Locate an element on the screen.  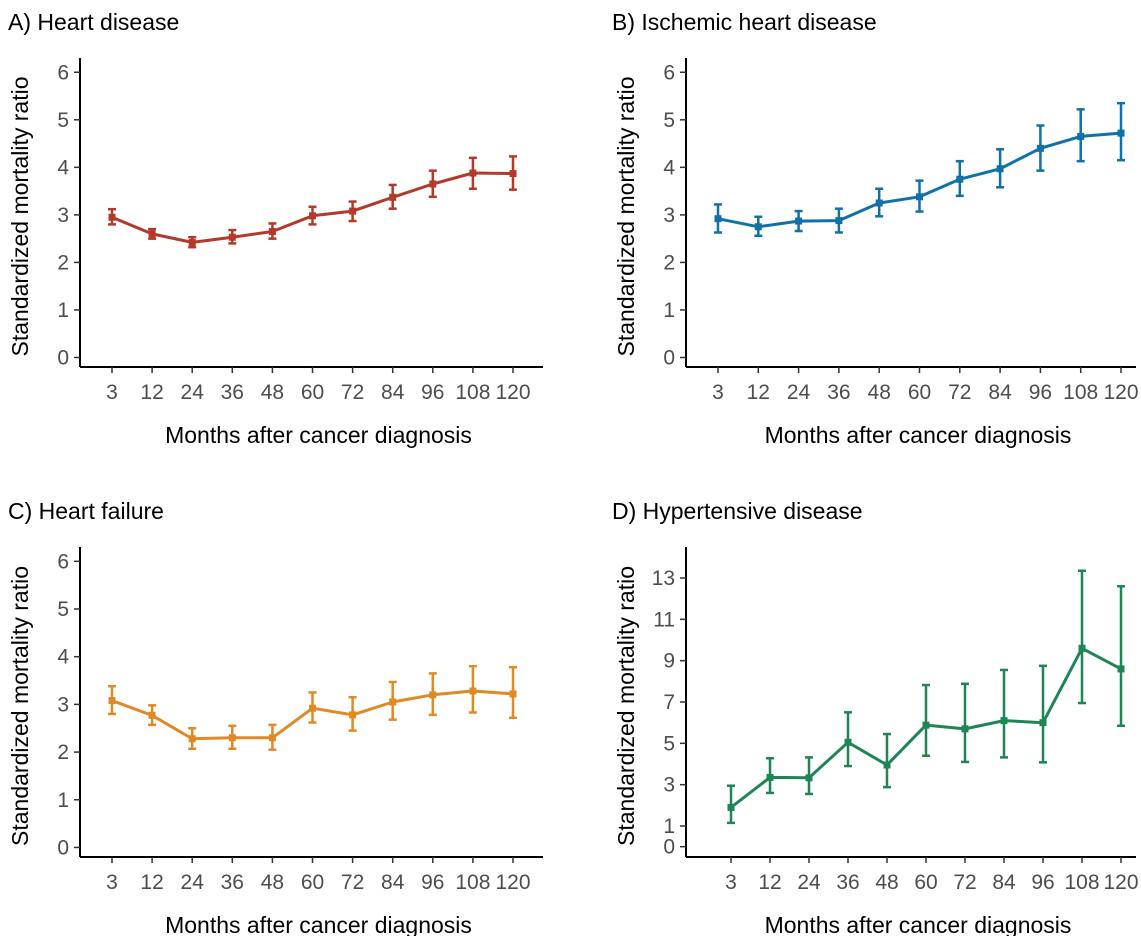
x-tick-label: 3 is located at coordinates (718, 392).